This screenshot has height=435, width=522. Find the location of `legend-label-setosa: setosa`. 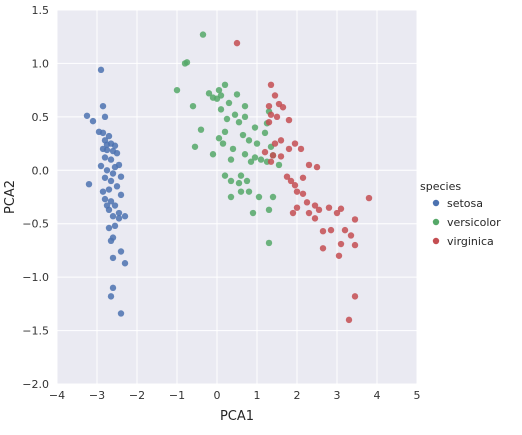

legend-label-setosa: setosa is located at coordinates (465, 203).